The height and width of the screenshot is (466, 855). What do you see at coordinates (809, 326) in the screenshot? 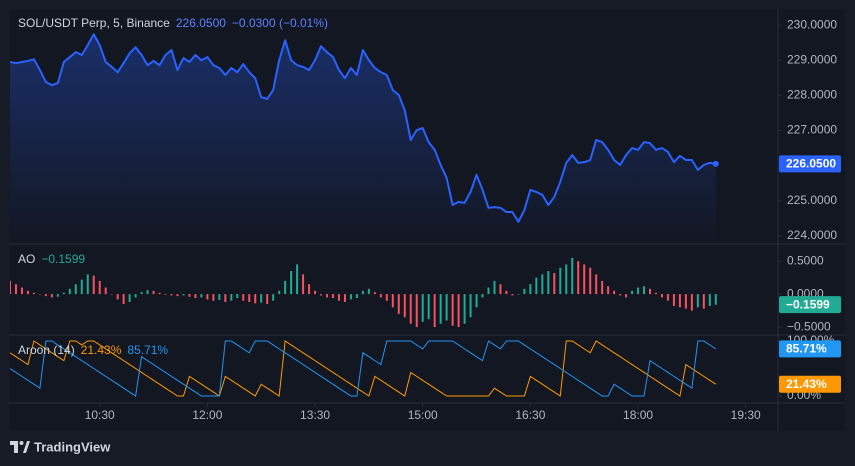
I see `y-tick-label: −0.5000` at bounding box center [809, 326].